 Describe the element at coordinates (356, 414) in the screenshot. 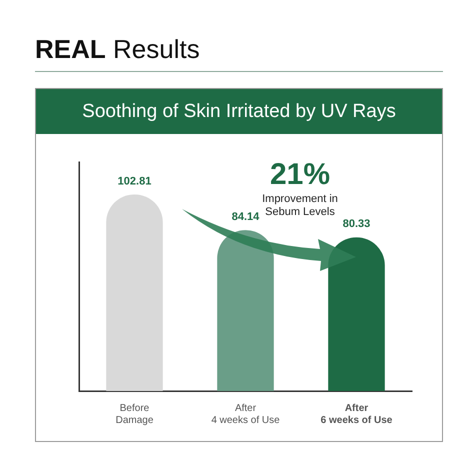

I see `x-tick-label: After 6 weeks of Use` at that location.